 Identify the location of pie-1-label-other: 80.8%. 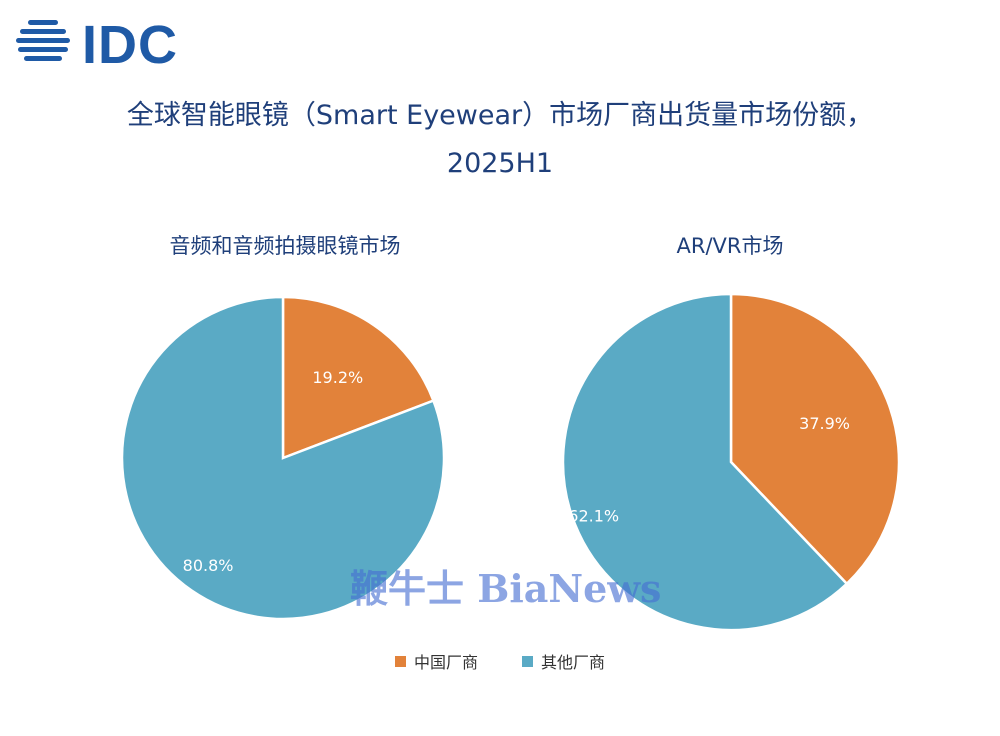
(208, 565).